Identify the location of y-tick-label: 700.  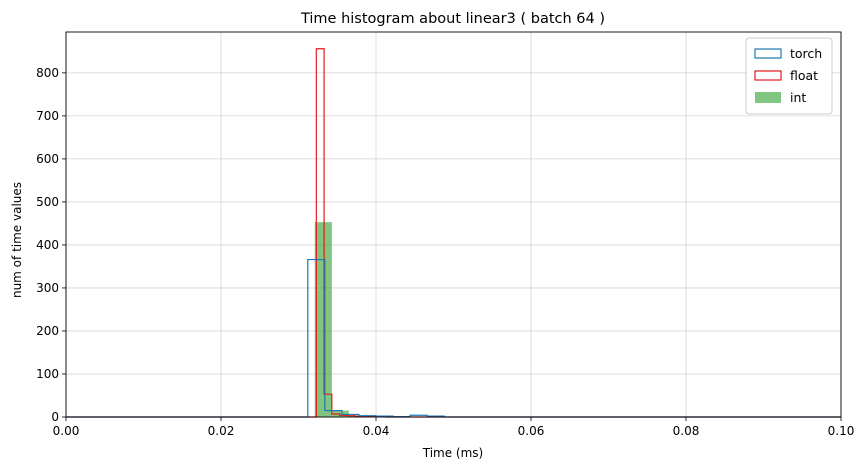
(47, 116).